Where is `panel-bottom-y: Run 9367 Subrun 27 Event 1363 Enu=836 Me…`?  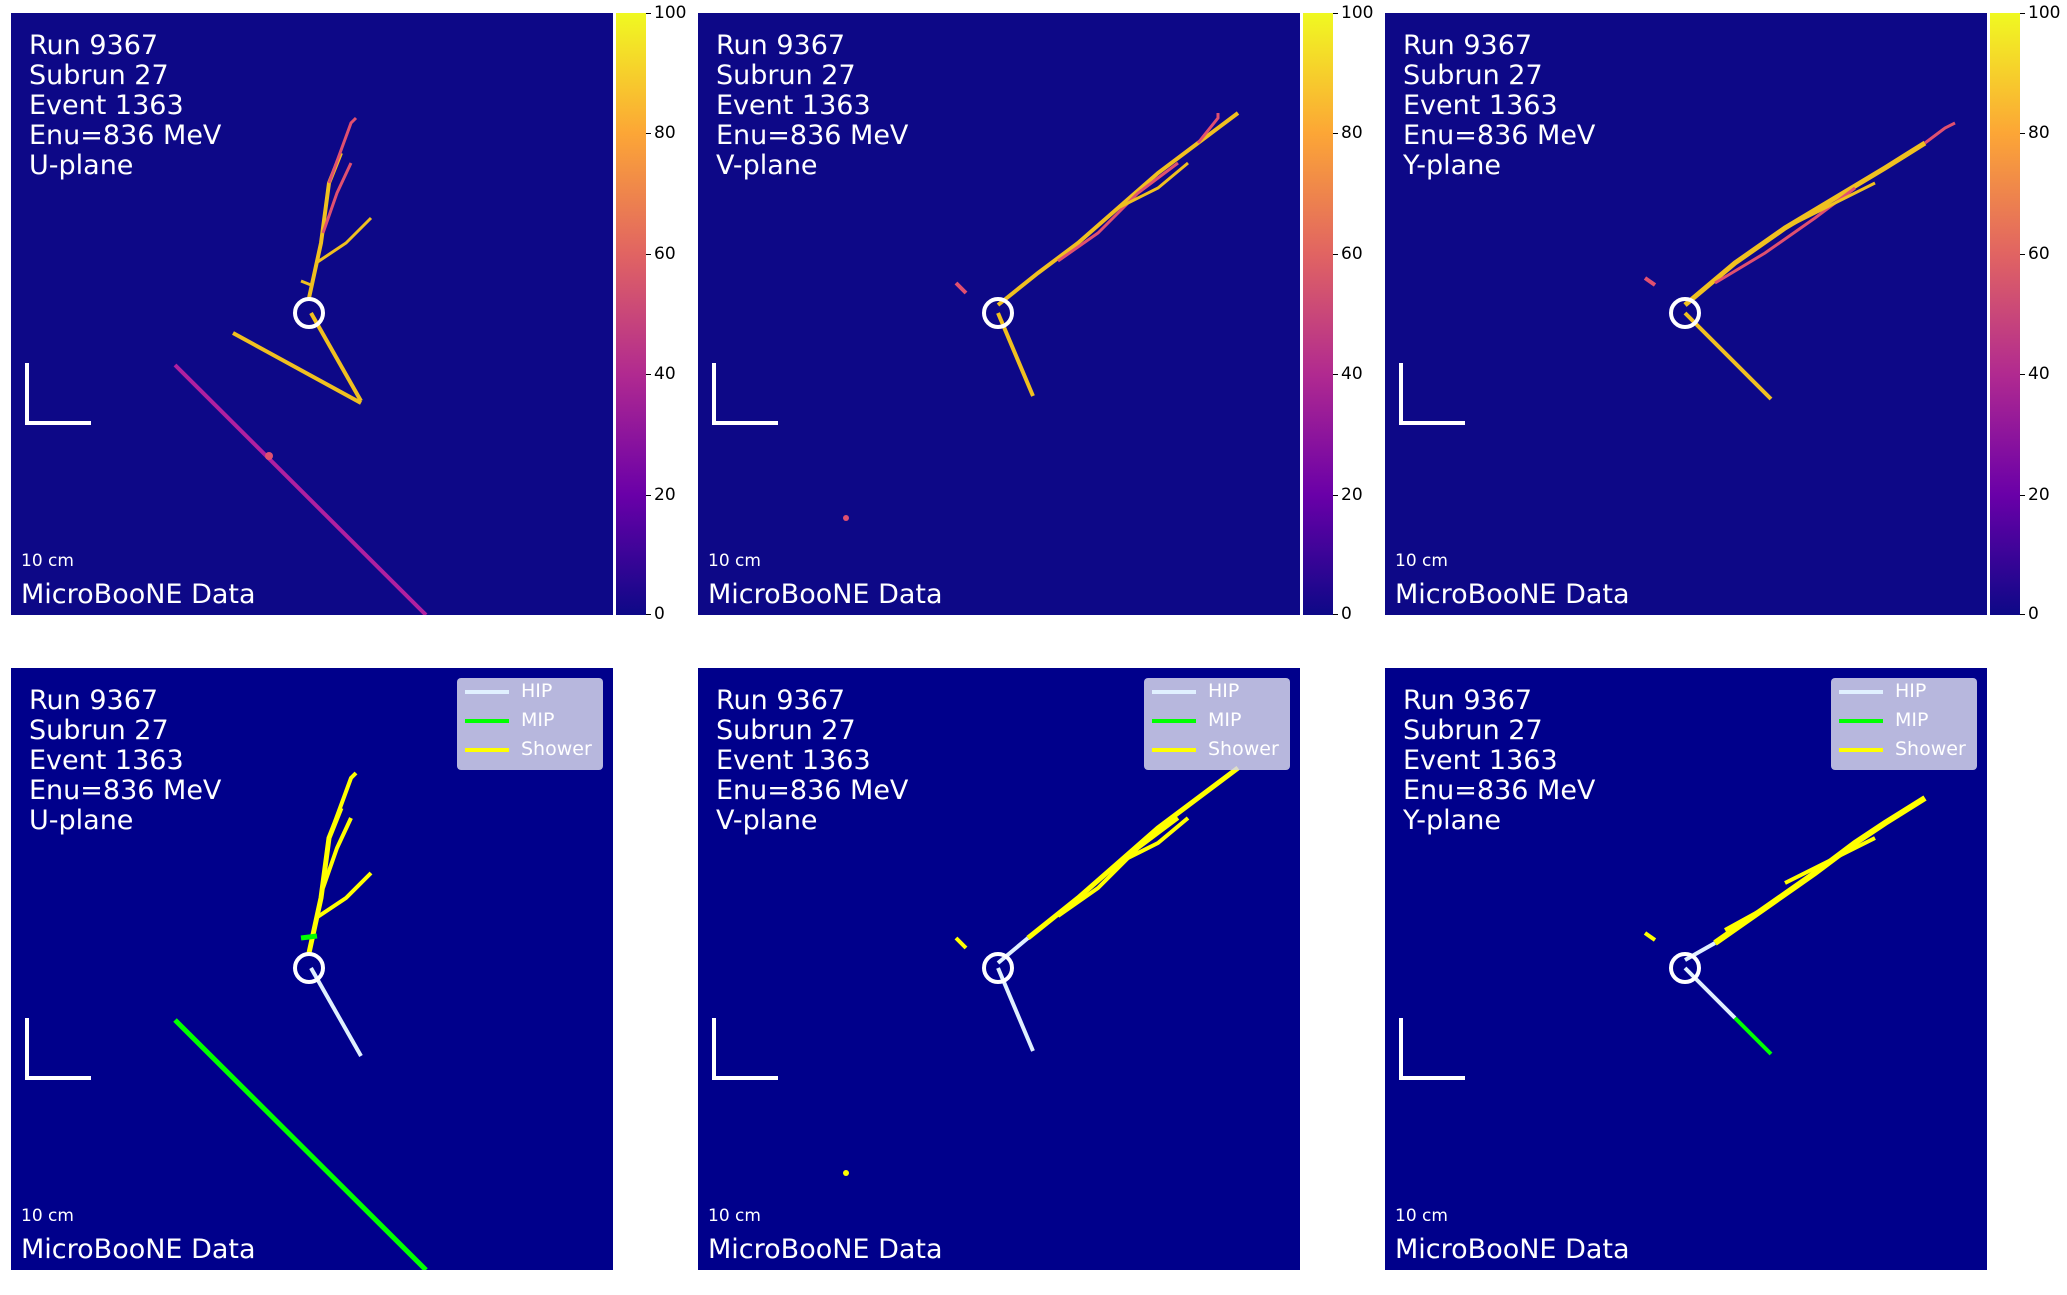
panel-bottom-y: Run 9367 Subrun 27 Event 1363 Enu=836 Me… is located at coordinates (1686, 969).